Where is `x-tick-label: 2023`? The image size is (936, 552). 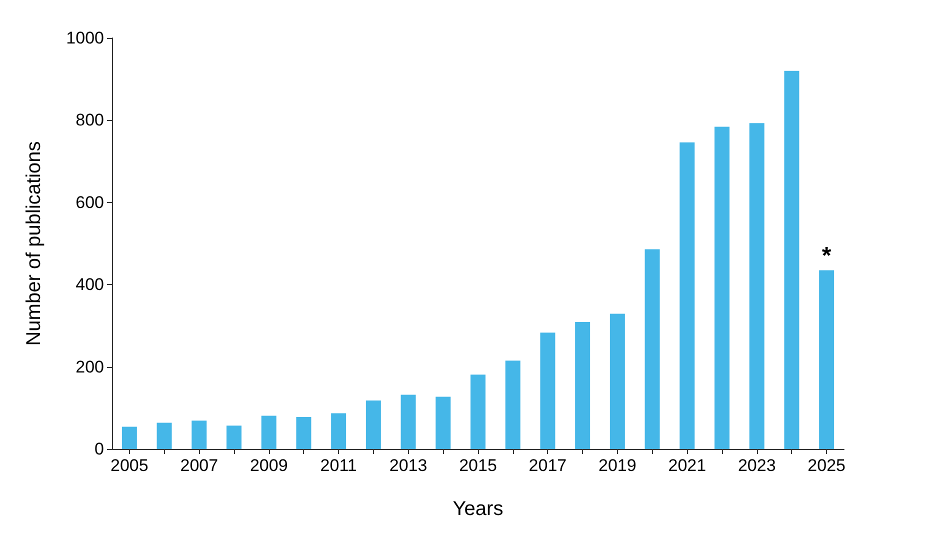
x-tick-label: 2023 is located at coordinates (757, 465).